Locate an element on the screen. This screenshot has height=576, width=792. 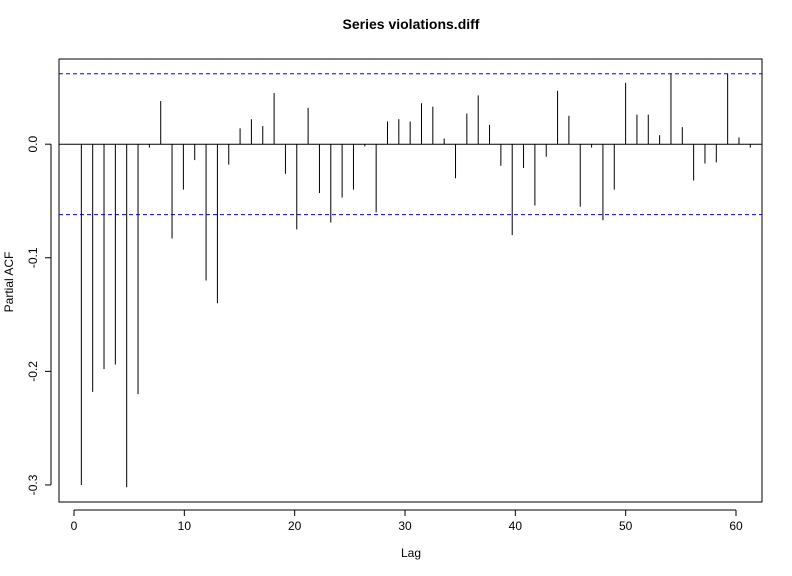
x-axis: 0 10 20 30 40 50 60 is located at coordinates (407, 521).